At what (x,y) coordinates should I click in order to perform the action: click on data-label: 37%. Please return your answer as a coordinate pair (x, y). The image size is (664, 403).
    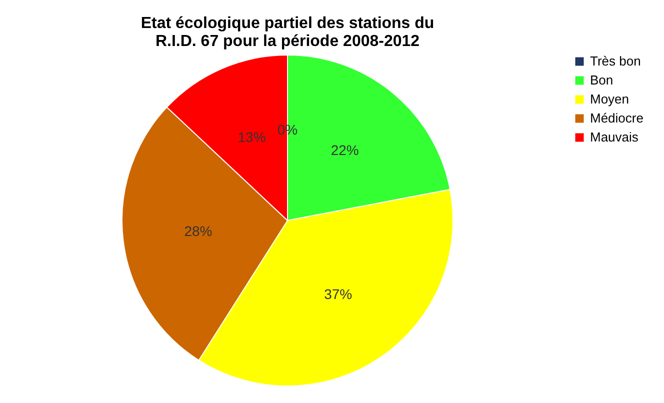
    Looking at the image, I should click on (338, 294).